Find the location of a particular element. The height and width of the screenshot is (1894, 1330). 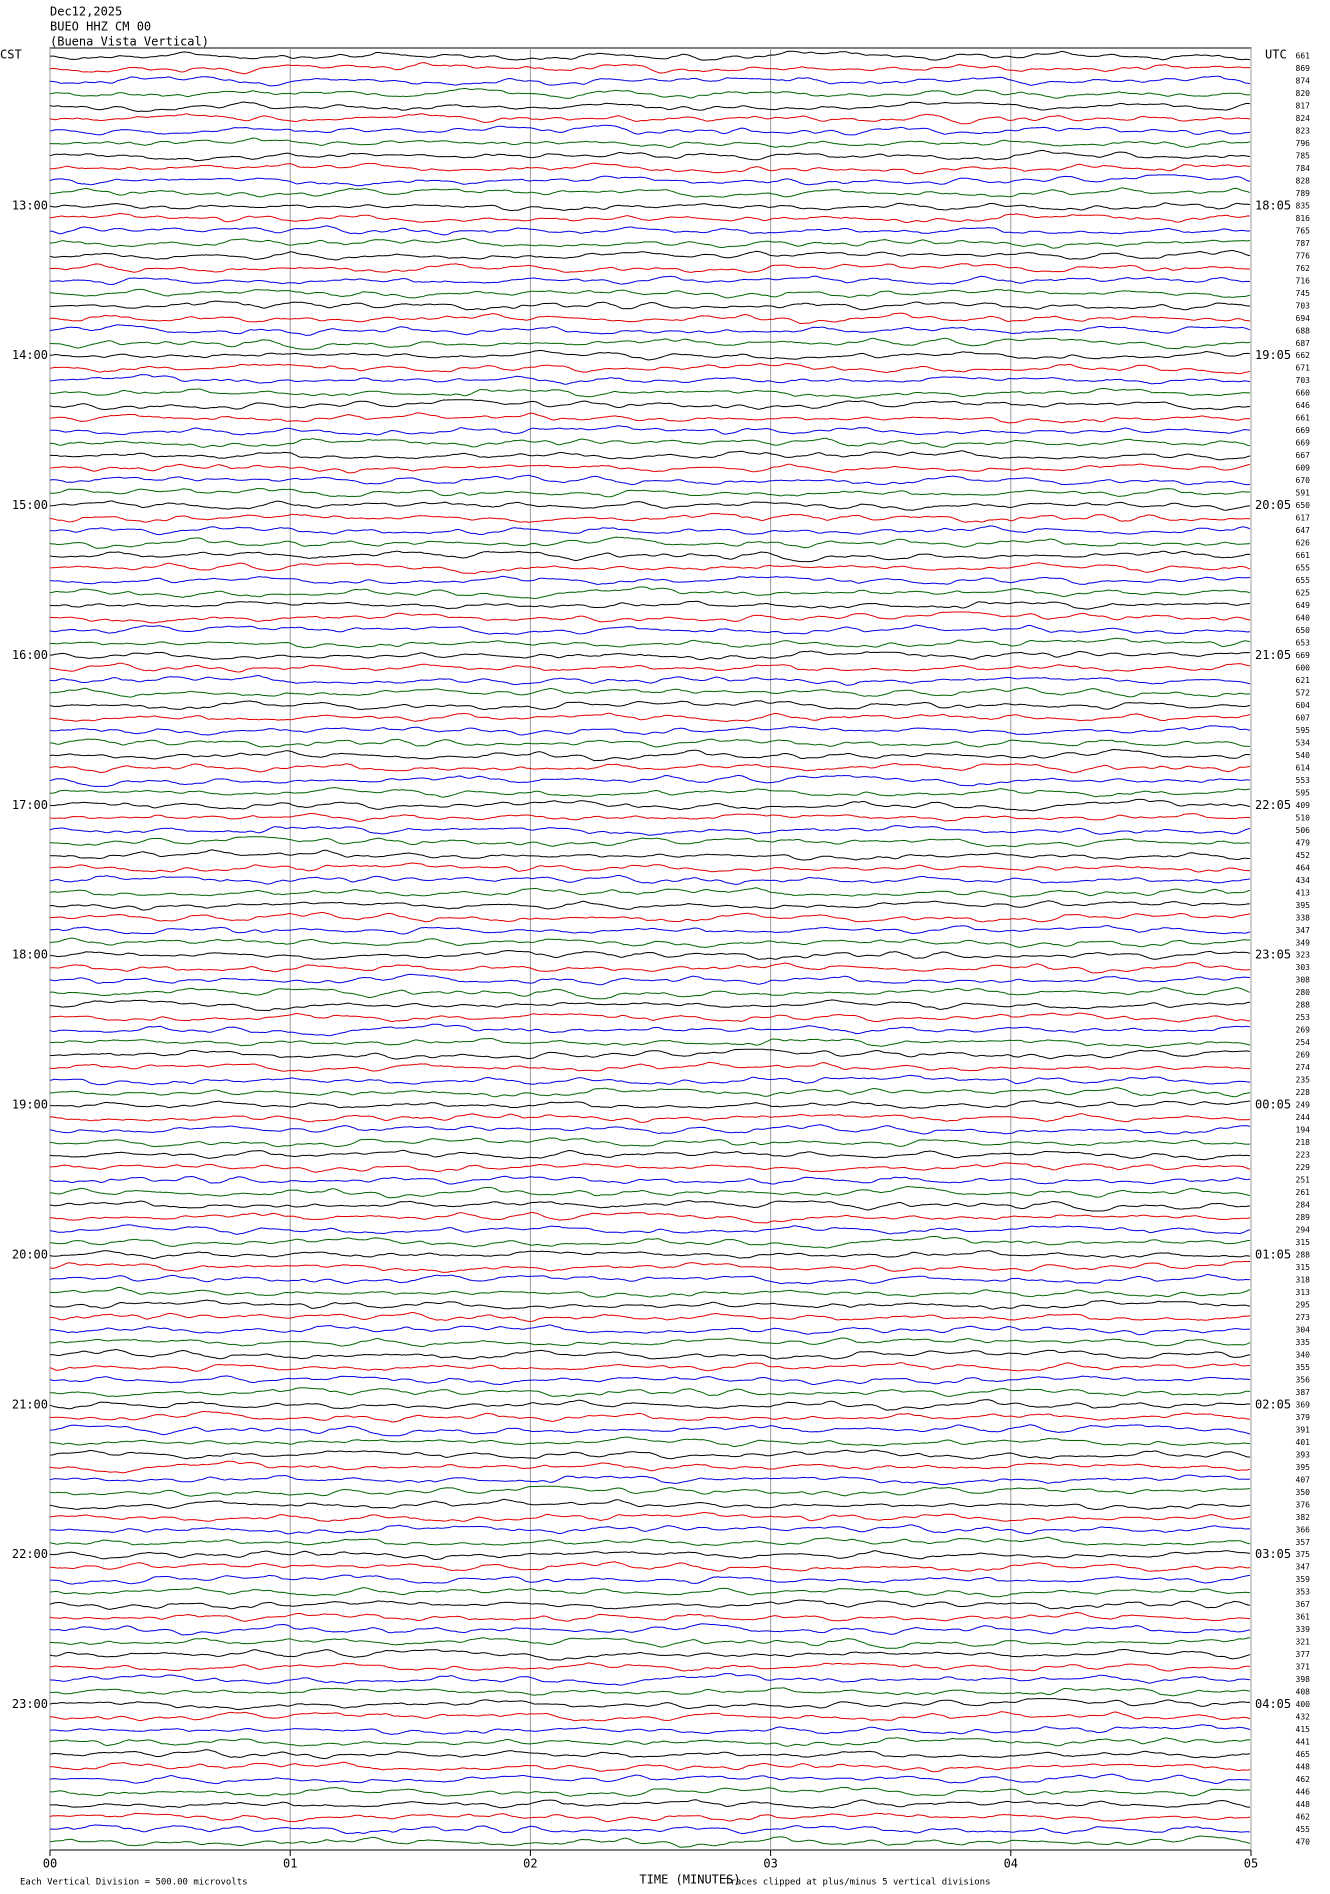

trace-value: 280 is located at coordinates (1303, 992).